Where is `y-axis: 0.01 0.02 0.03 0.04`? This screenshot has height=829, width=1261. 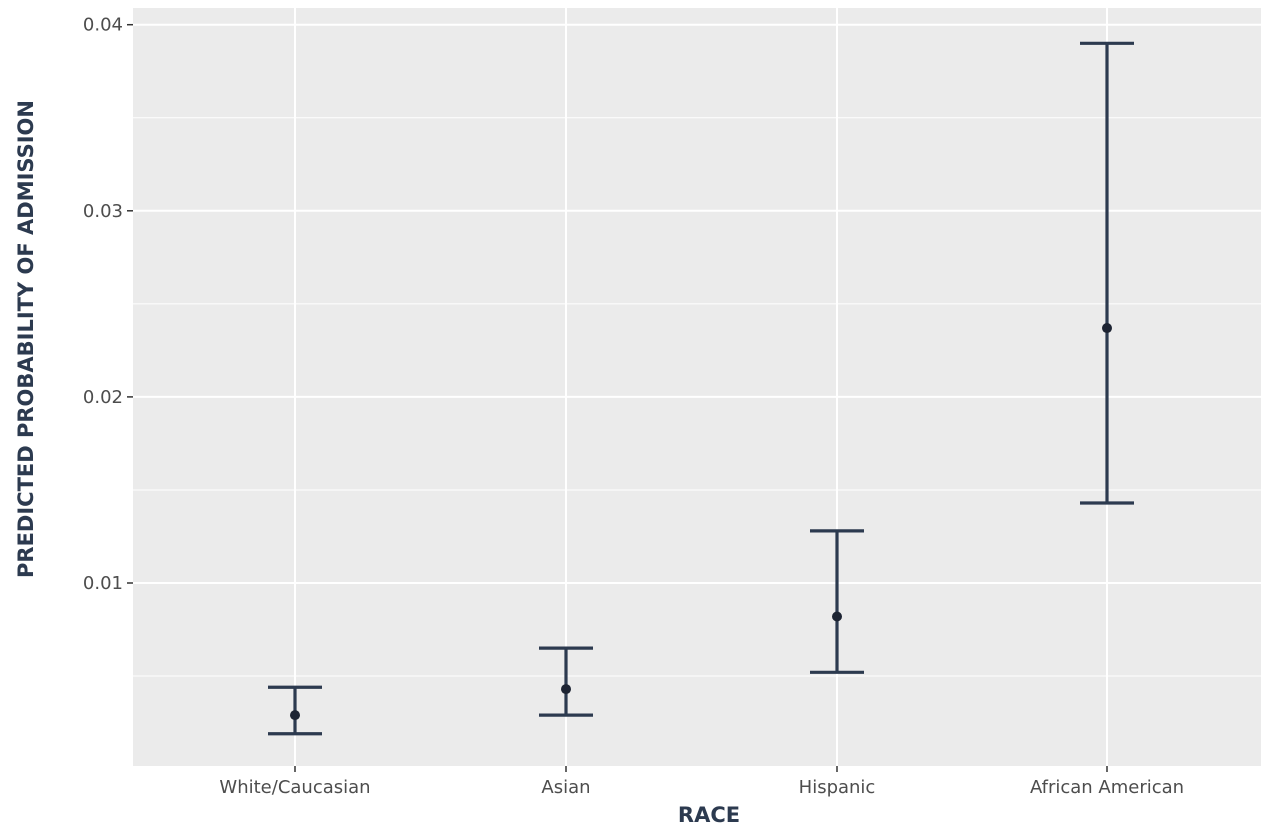 y-axis: 0.01 0.02 0.03 0.04 is located at coordinates (108, 304).